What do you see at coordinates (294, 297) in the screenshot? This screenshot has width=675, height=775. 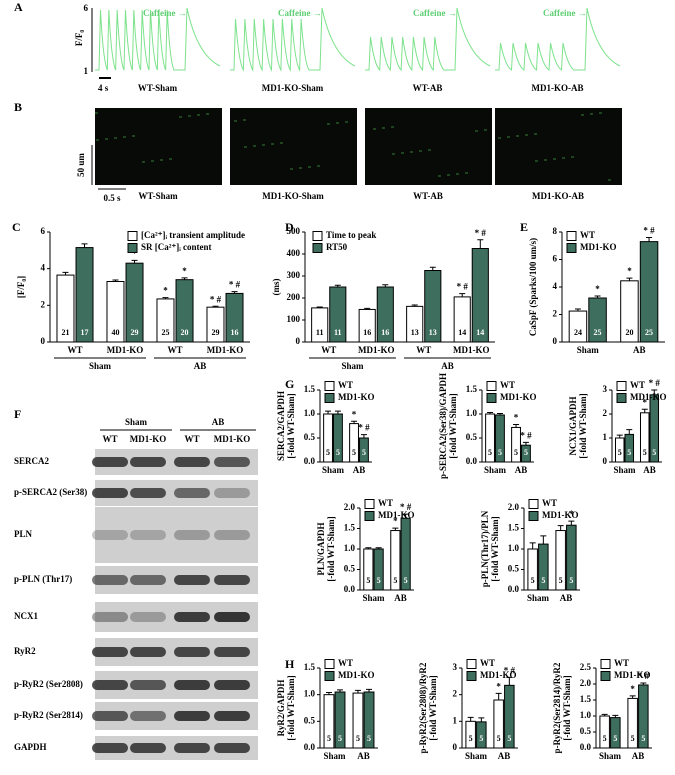 I see `y-tick-label: 200` at bounding box center [294, 297].